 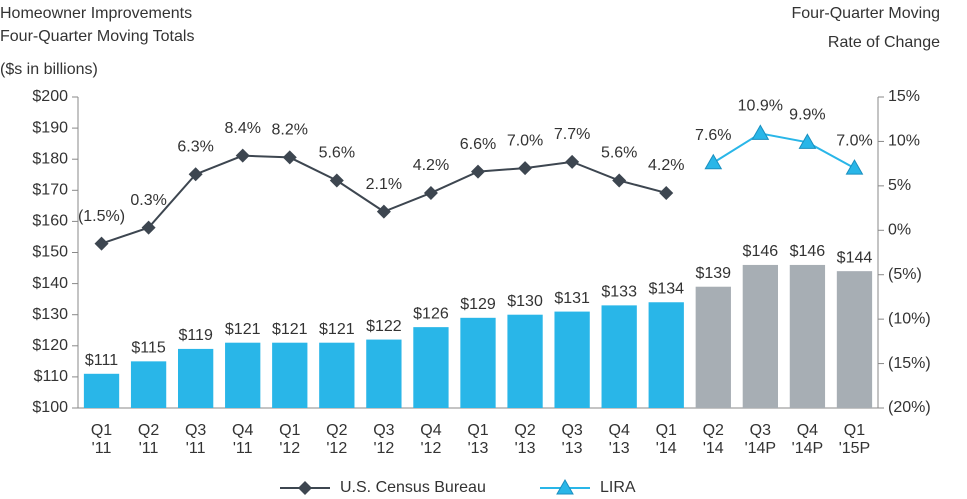 I want to click on y2-tick-label: (15%), so click(x=909, y=363).